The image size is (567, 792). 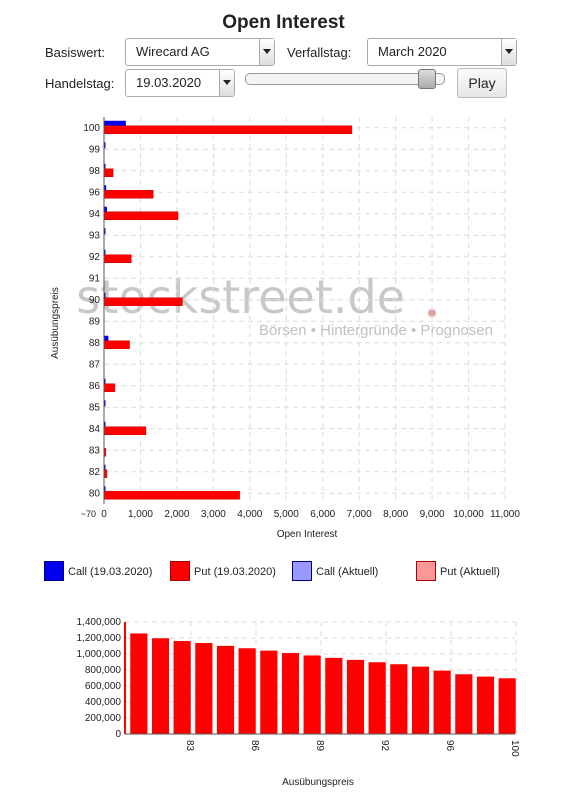 What do you see at coordinates (95, 235) in the screenshot?
I see `y-tick-label: 93` at bounding box center [95, 235].